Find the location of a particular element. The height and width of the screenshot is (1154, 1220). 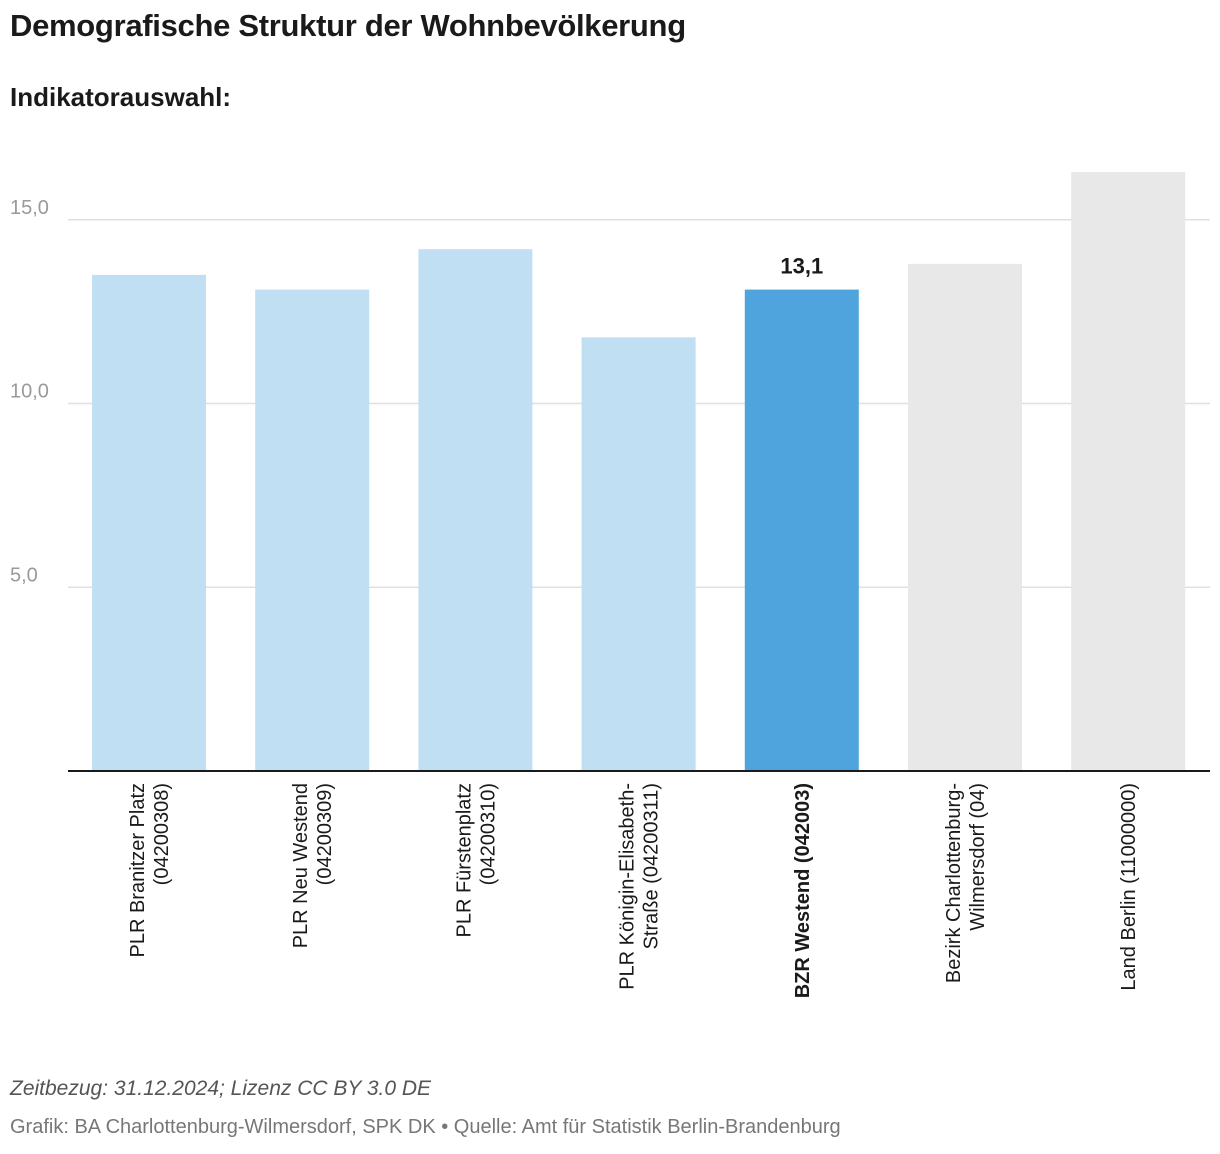

x-category-label: PLR Königin-Elisabeth- is located at coordinates (628, 886).